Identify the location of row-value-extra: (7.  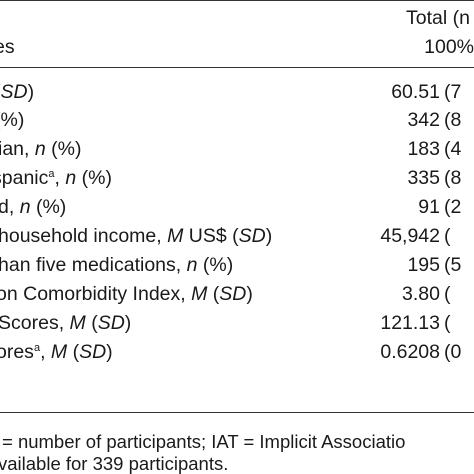
(453, 92).